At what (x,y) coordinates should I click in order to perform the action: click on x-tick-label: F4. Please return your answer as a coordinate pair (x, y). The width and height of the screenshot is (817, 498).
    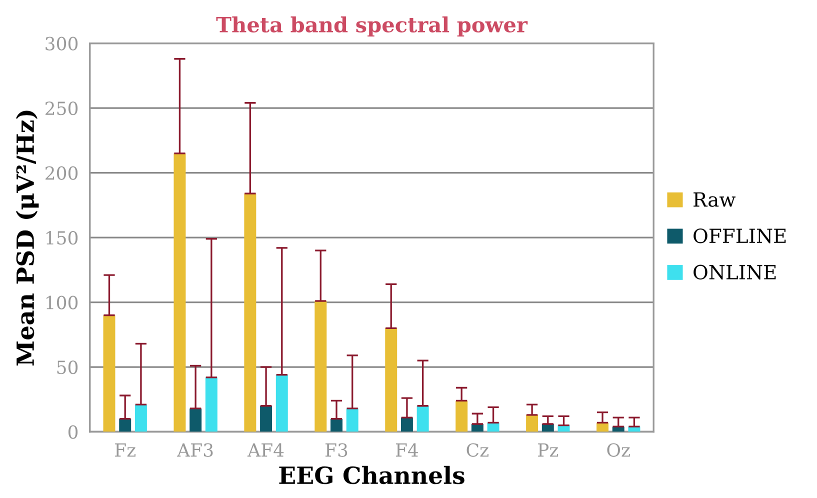
    Looking at the image, I should click on (407, 450).